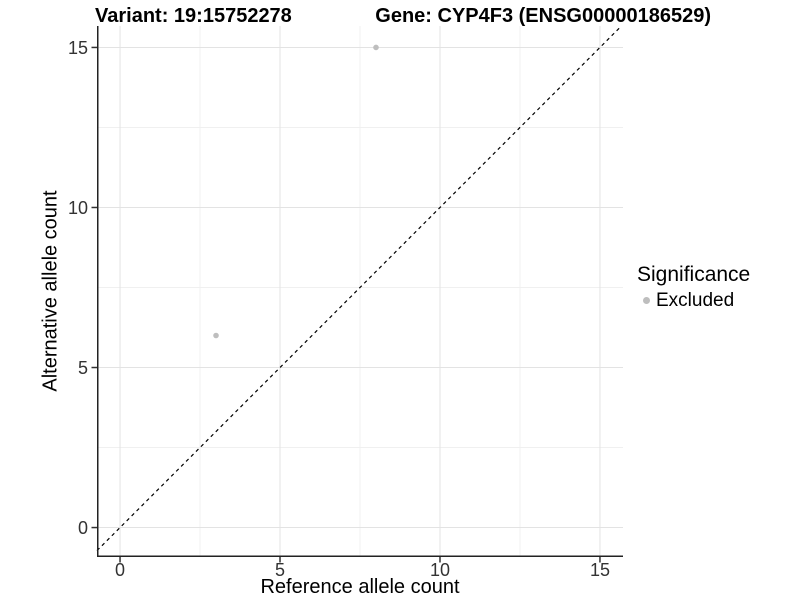 The width and height of the screenshot is (800, 600). Describe the element at coordinates (646, 300) in the screenshot. I see `legend-point-swatch` at that location.